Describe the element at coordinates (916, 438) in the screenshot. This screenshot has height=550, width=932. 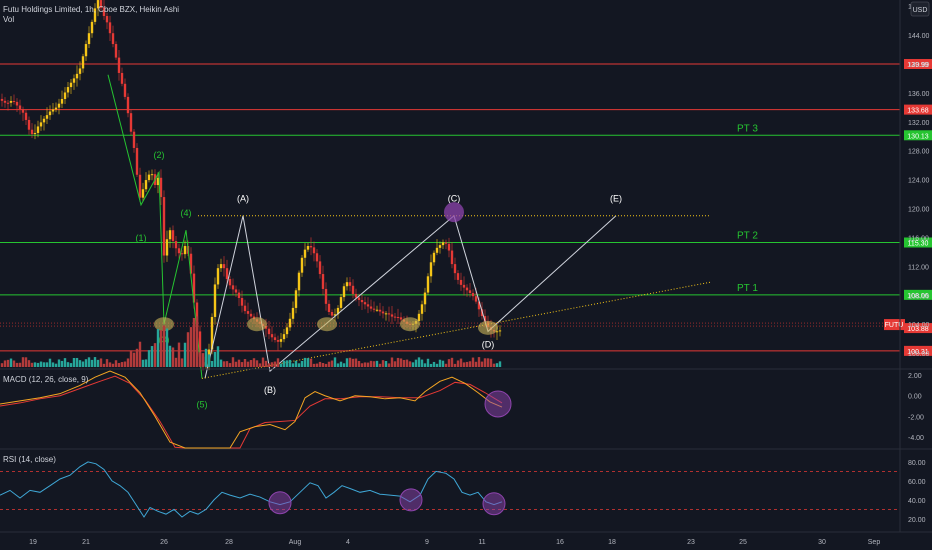
I see `macd-tick-label: -4.00` at that location.